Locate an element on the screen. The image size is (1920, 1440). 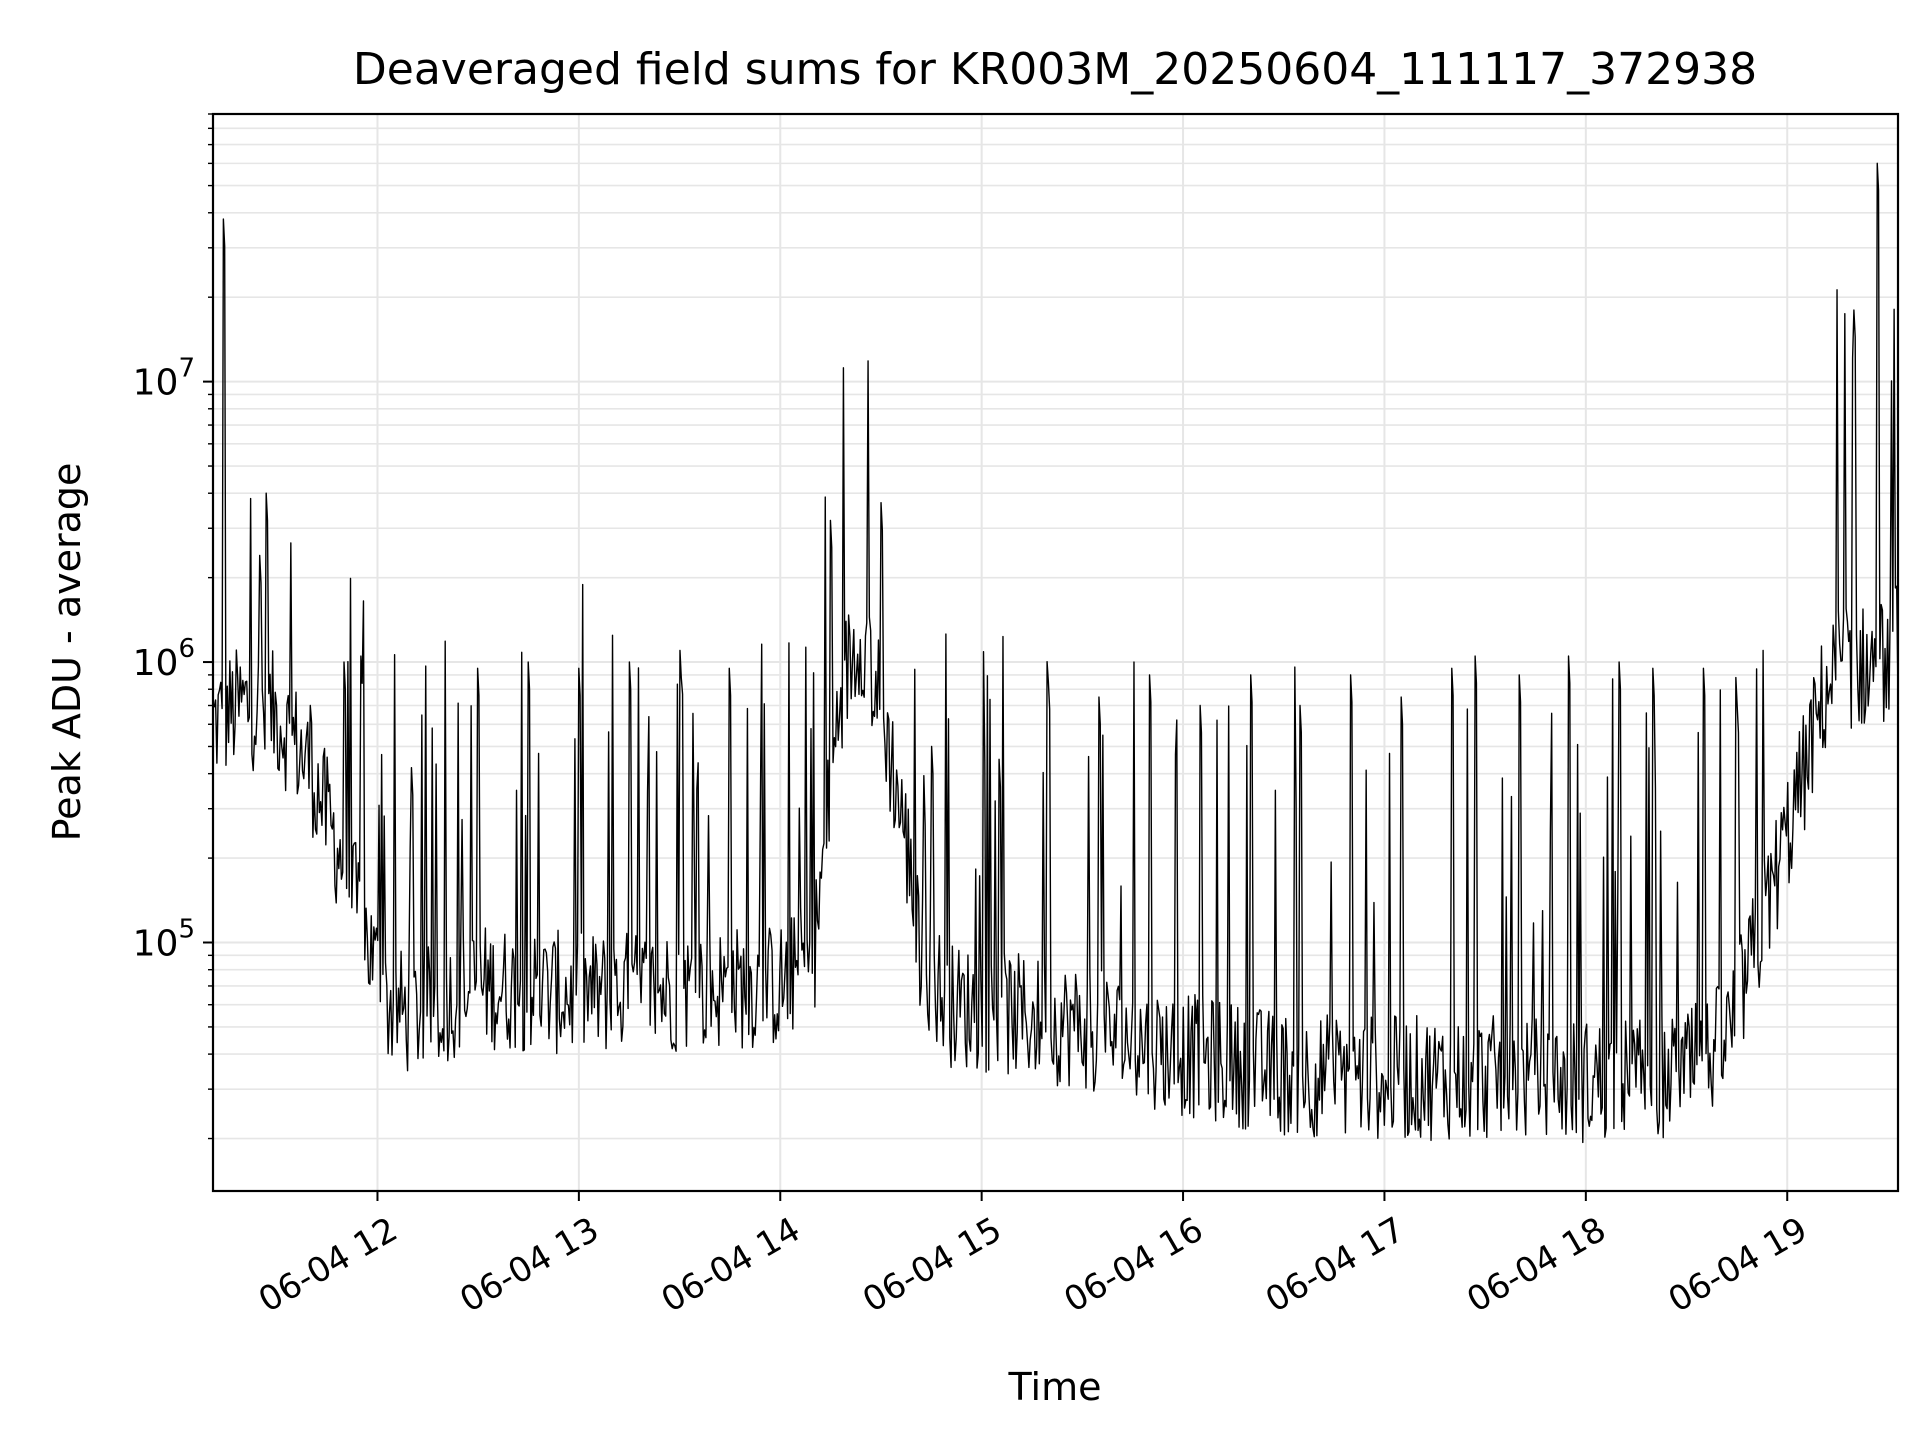
y-tick-label: 10⁷ is located at coordinates (164, 379).